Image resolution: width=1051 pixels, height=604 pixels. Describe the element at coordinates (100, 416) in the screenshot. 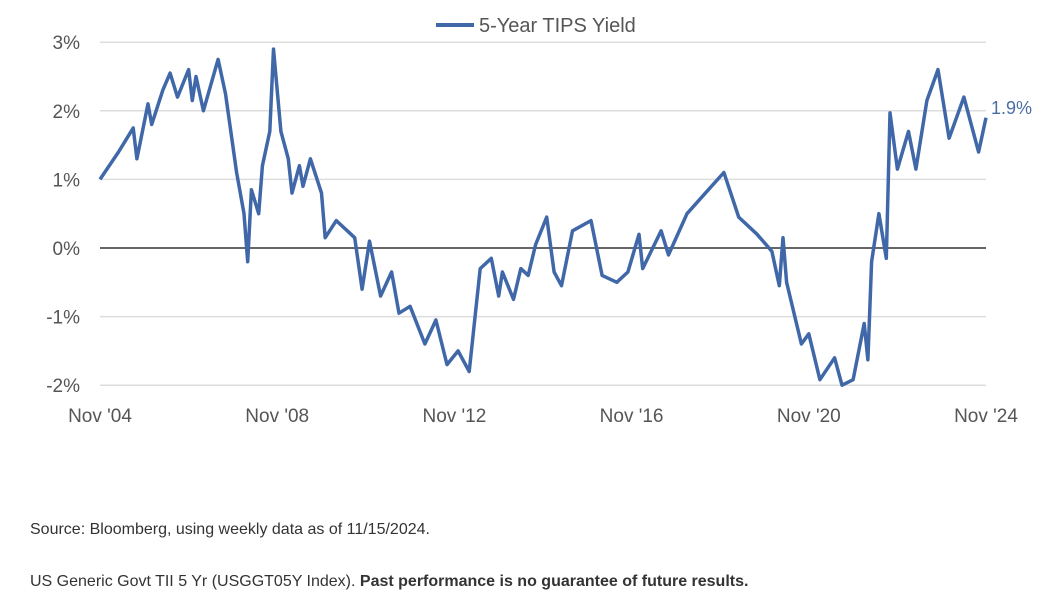

I see `x-tick-label: Nov '04` at that location.